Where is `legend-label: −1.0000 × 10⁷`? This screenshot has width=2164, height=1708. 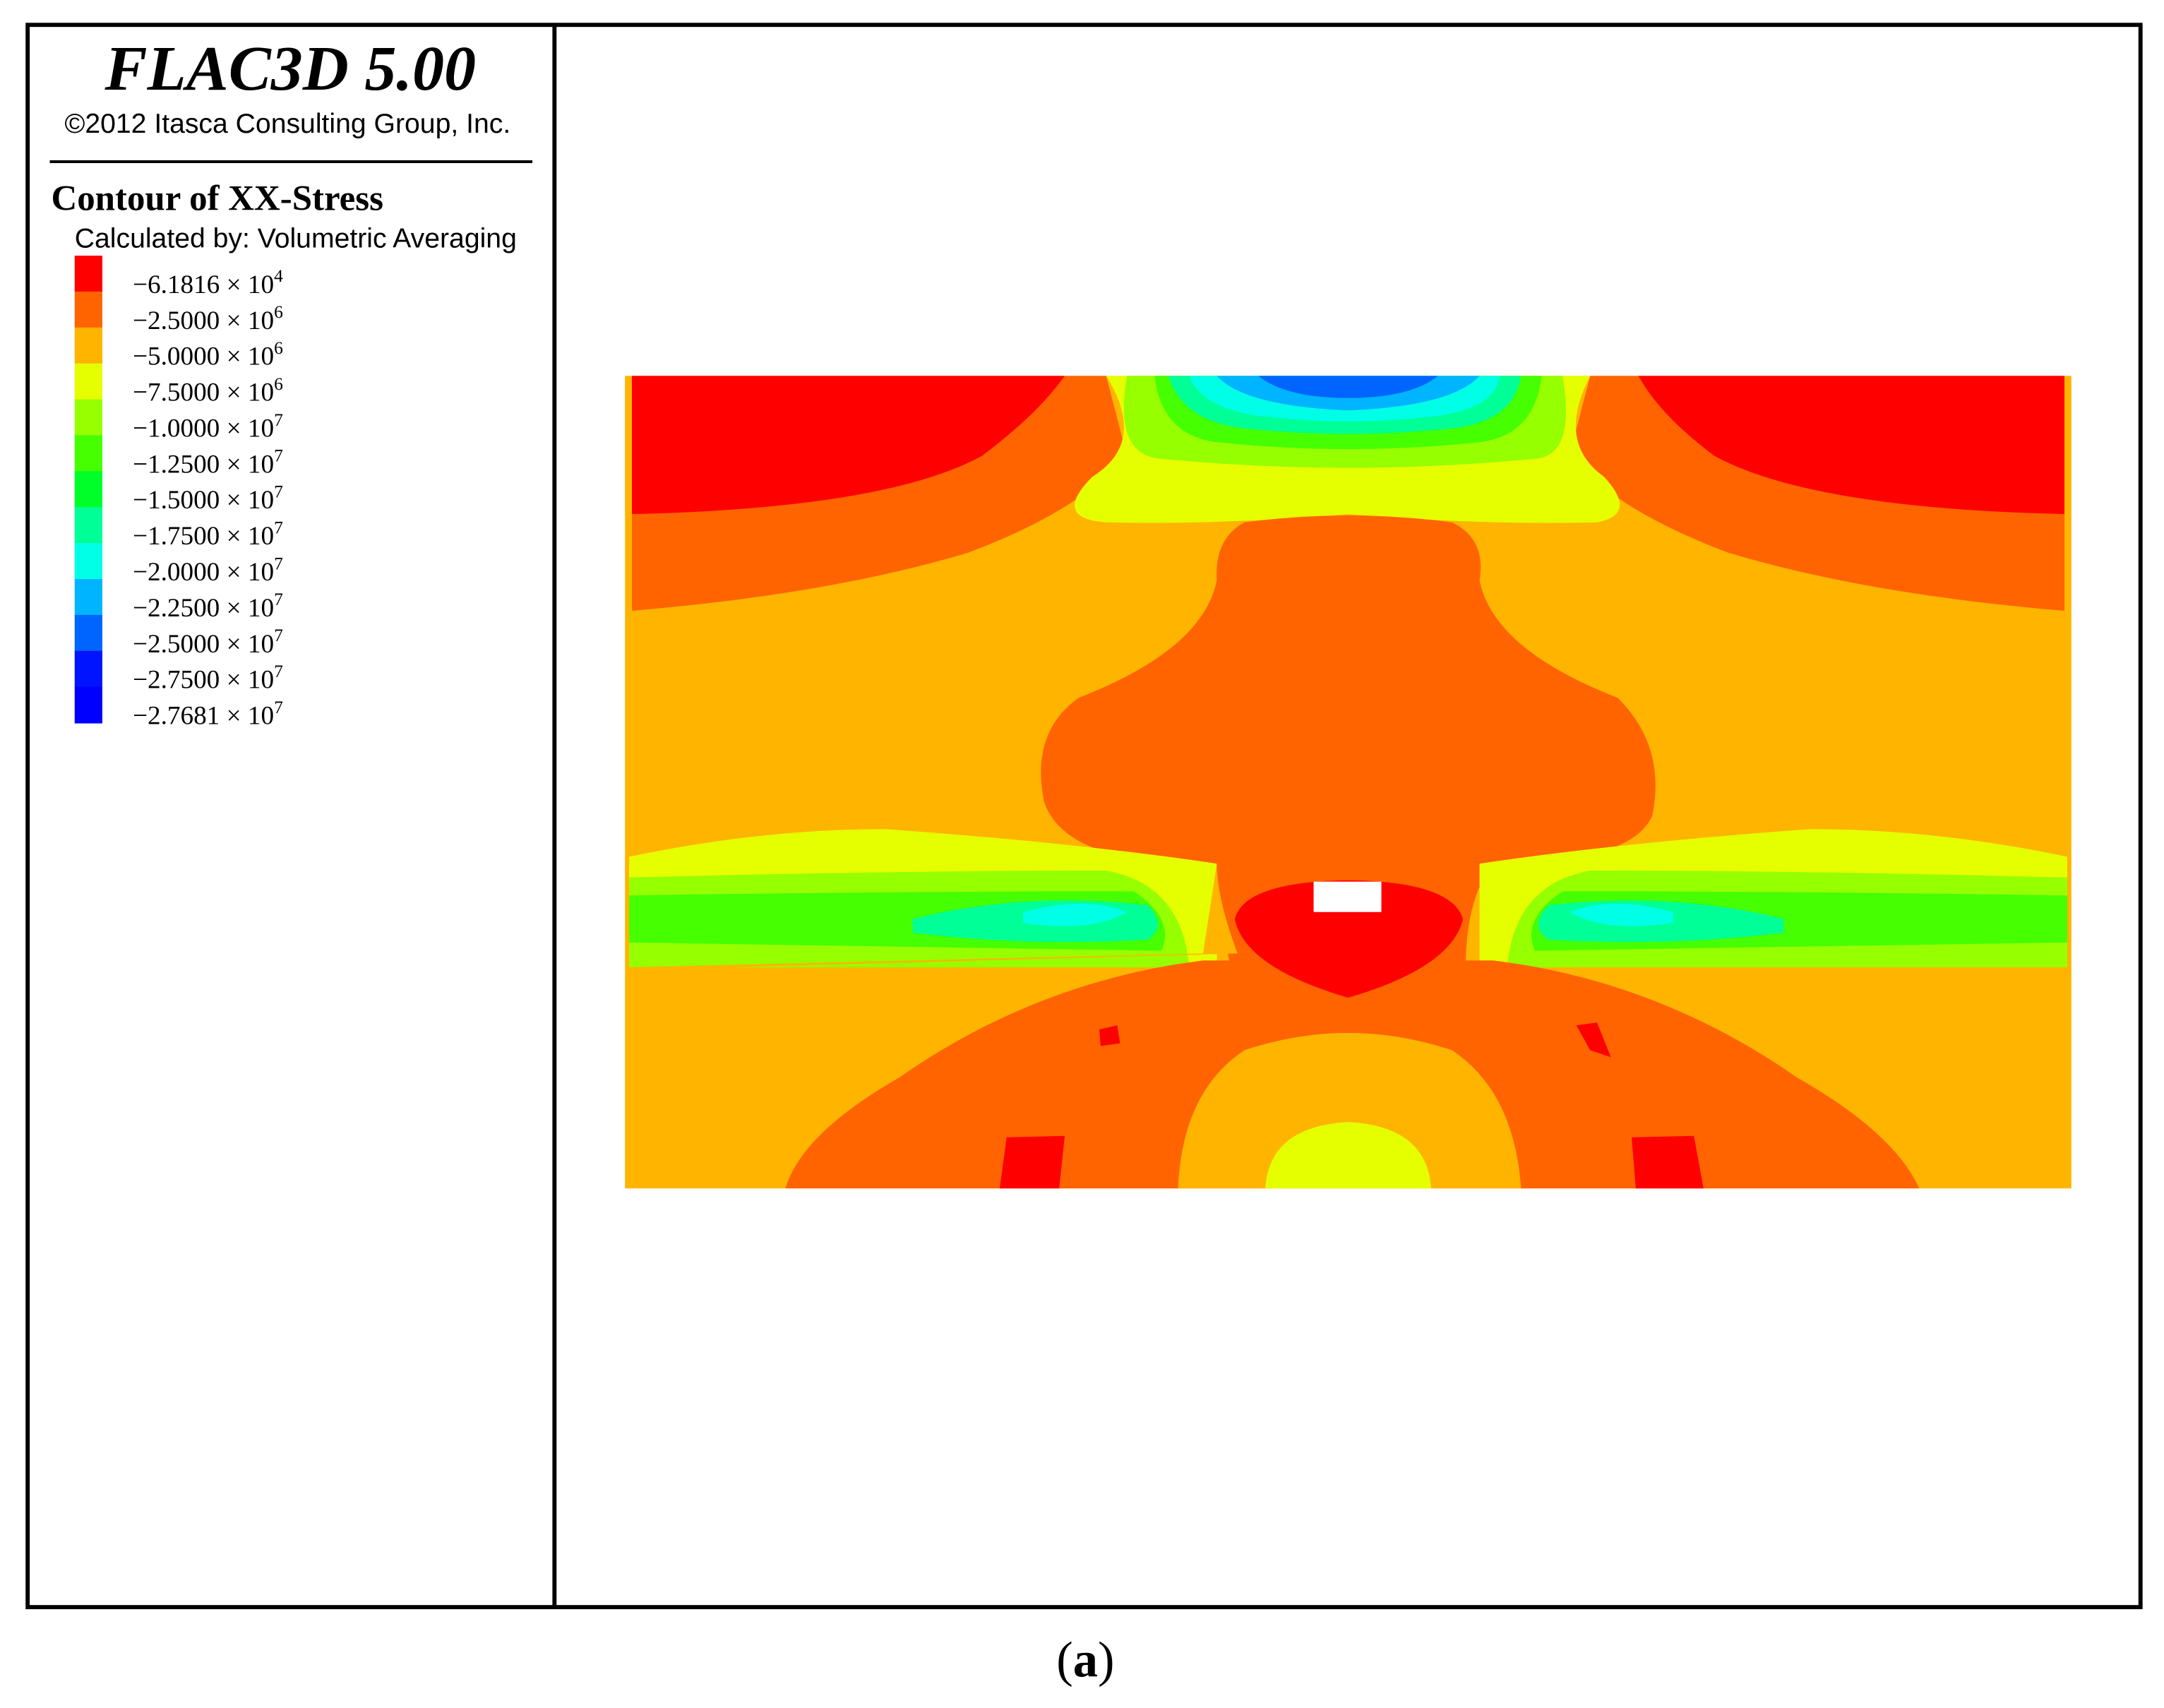
legend-label: −1.0000 × 10⁷ is located at coordinates (208, 426).